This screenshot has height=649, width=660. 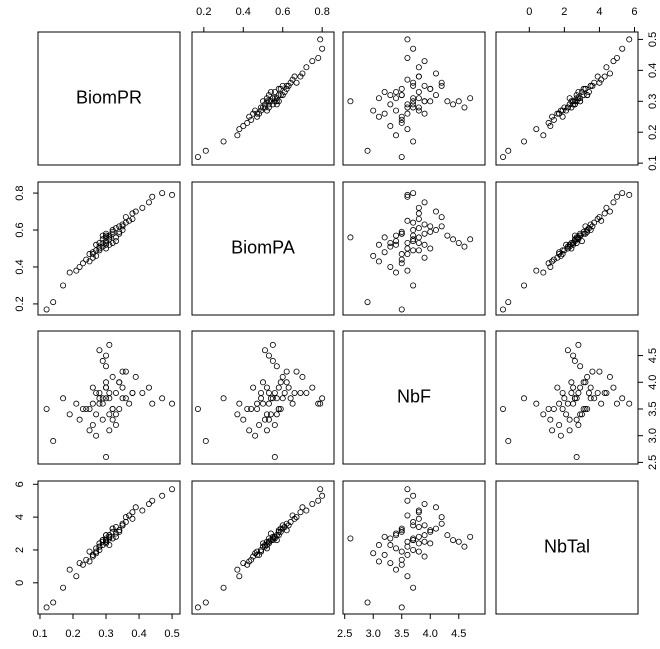 I want to click on y-tick-label: 0.3, so click(x=653, y=101).